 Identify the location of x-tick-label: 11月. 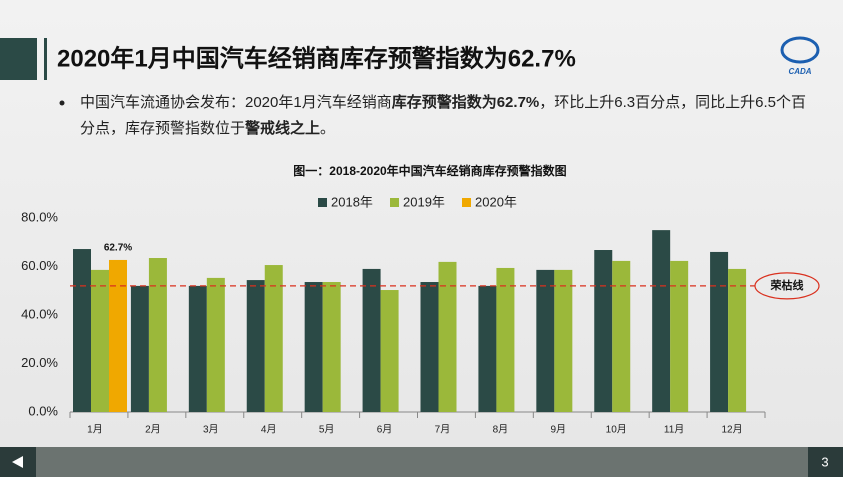
(674, 430).